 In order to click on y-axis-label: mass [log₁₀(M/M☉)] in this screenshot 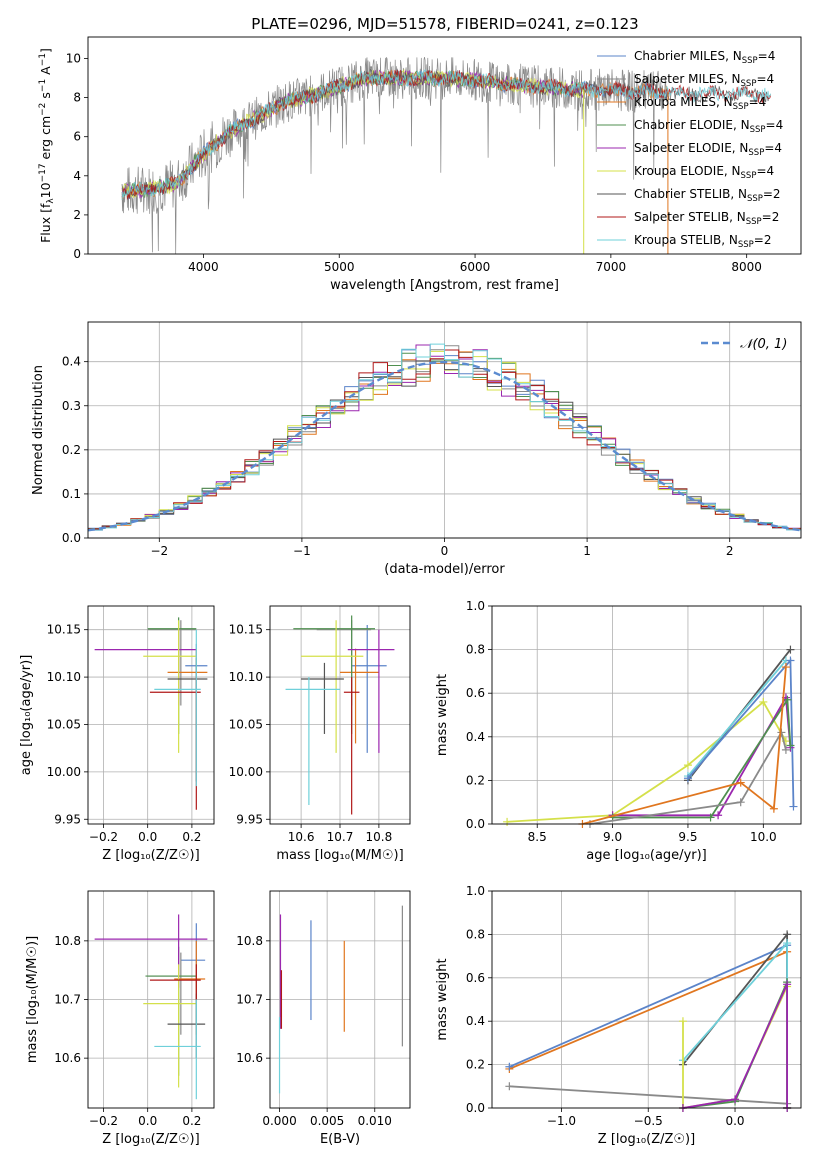, I will do `click(32, 999)`.